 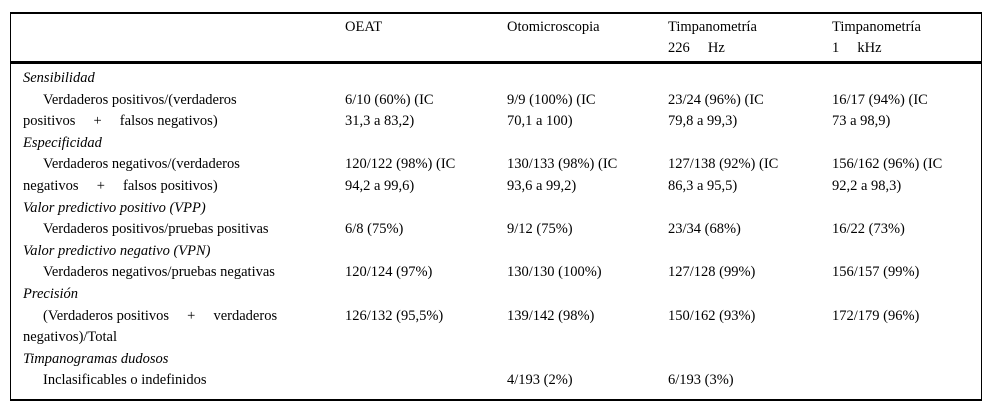 I want to click on header-label-line: 1 kHz, so click(x=857, y=48).